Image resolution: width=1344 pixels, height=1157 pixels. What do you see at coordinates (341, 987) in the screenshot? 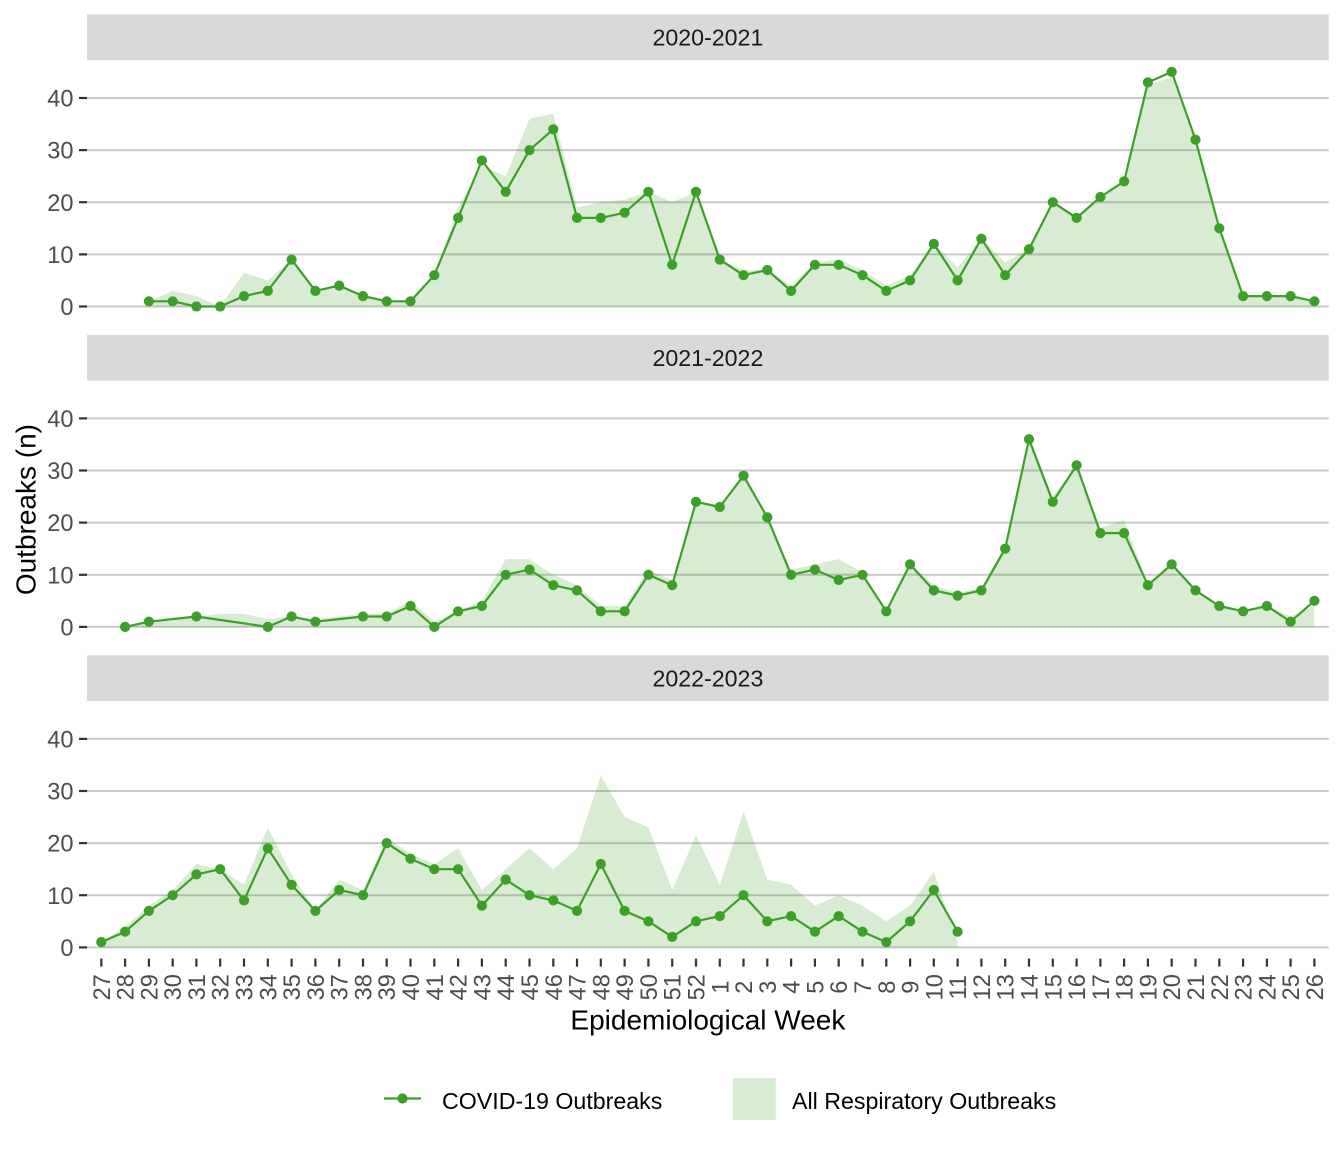
I see `svg-text: 37` at bounding box center [341, 987].